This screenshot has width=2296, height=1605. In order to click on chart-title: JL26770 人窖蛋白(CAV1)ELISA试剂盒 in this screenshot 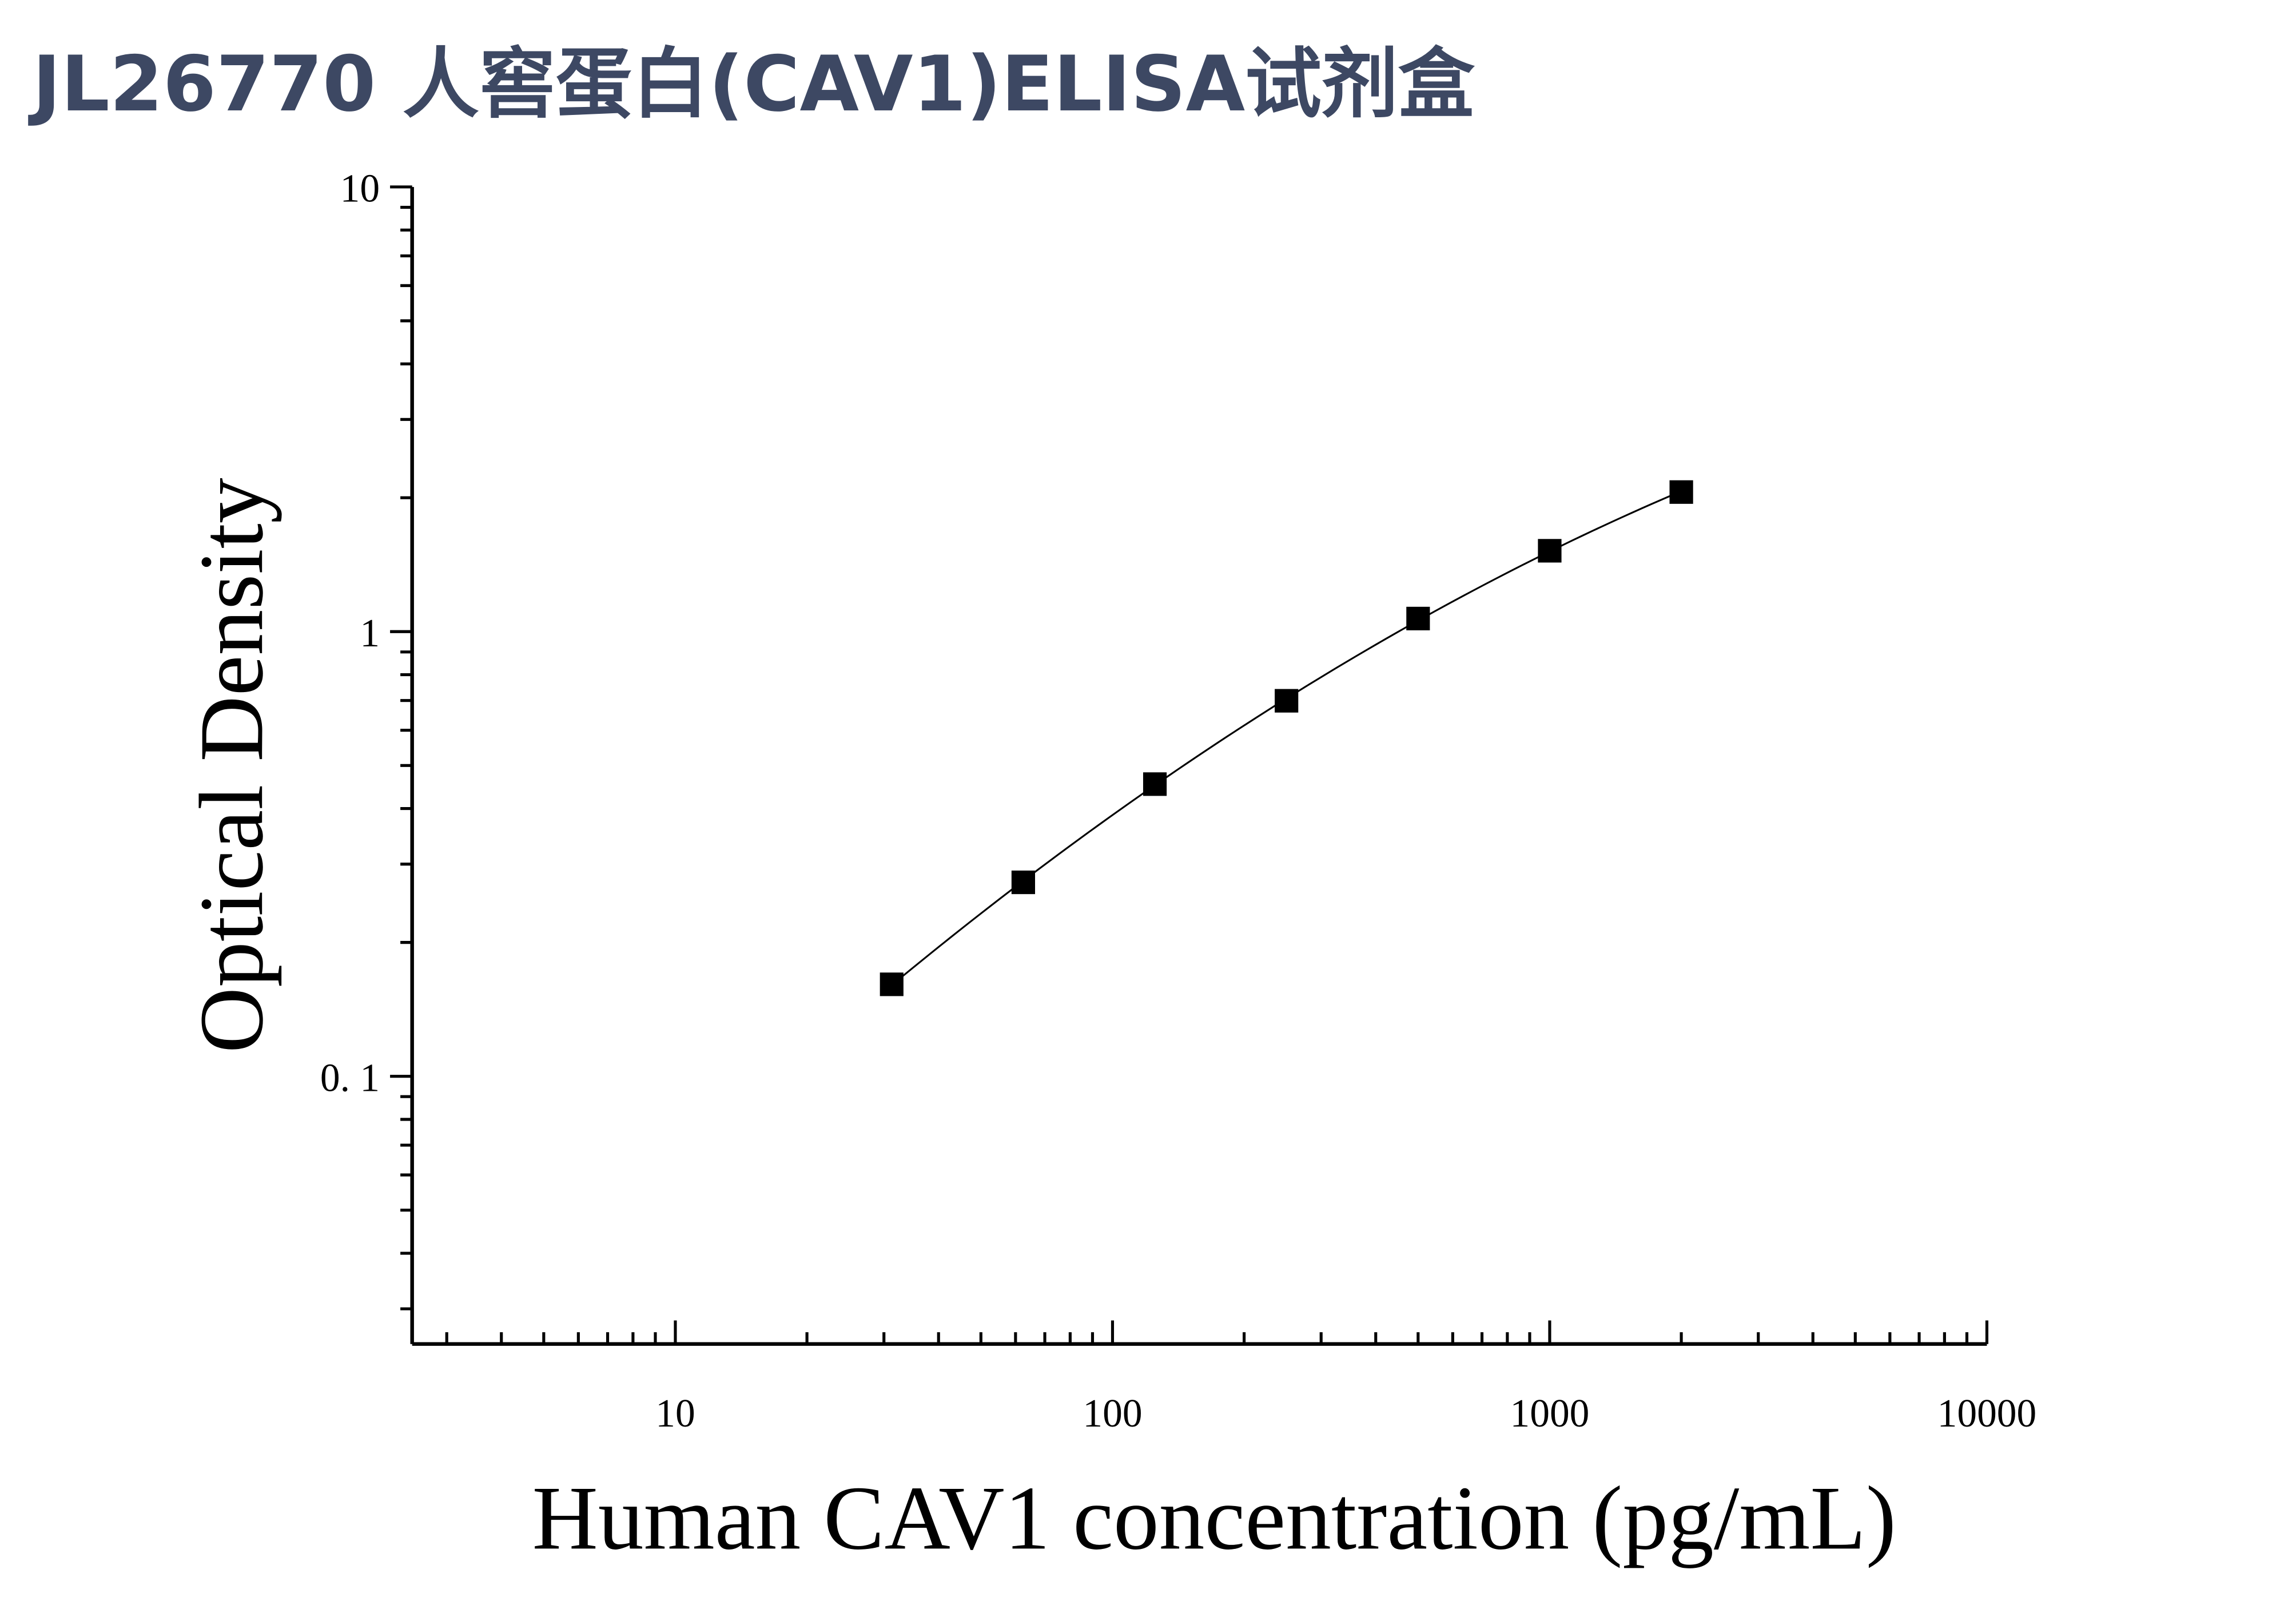, I will do `click(751, 84)`.